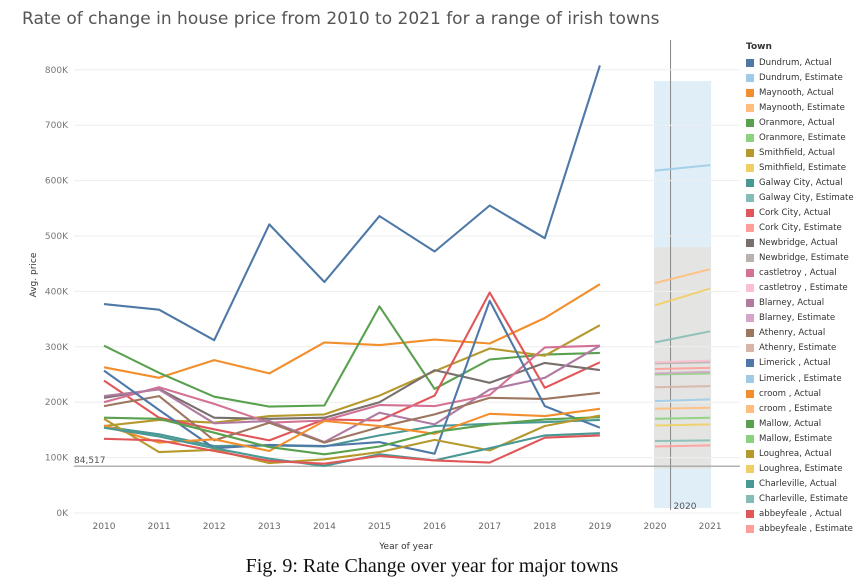  I want to click on legend-label: Galway City, Estimate, so click(806, 197).